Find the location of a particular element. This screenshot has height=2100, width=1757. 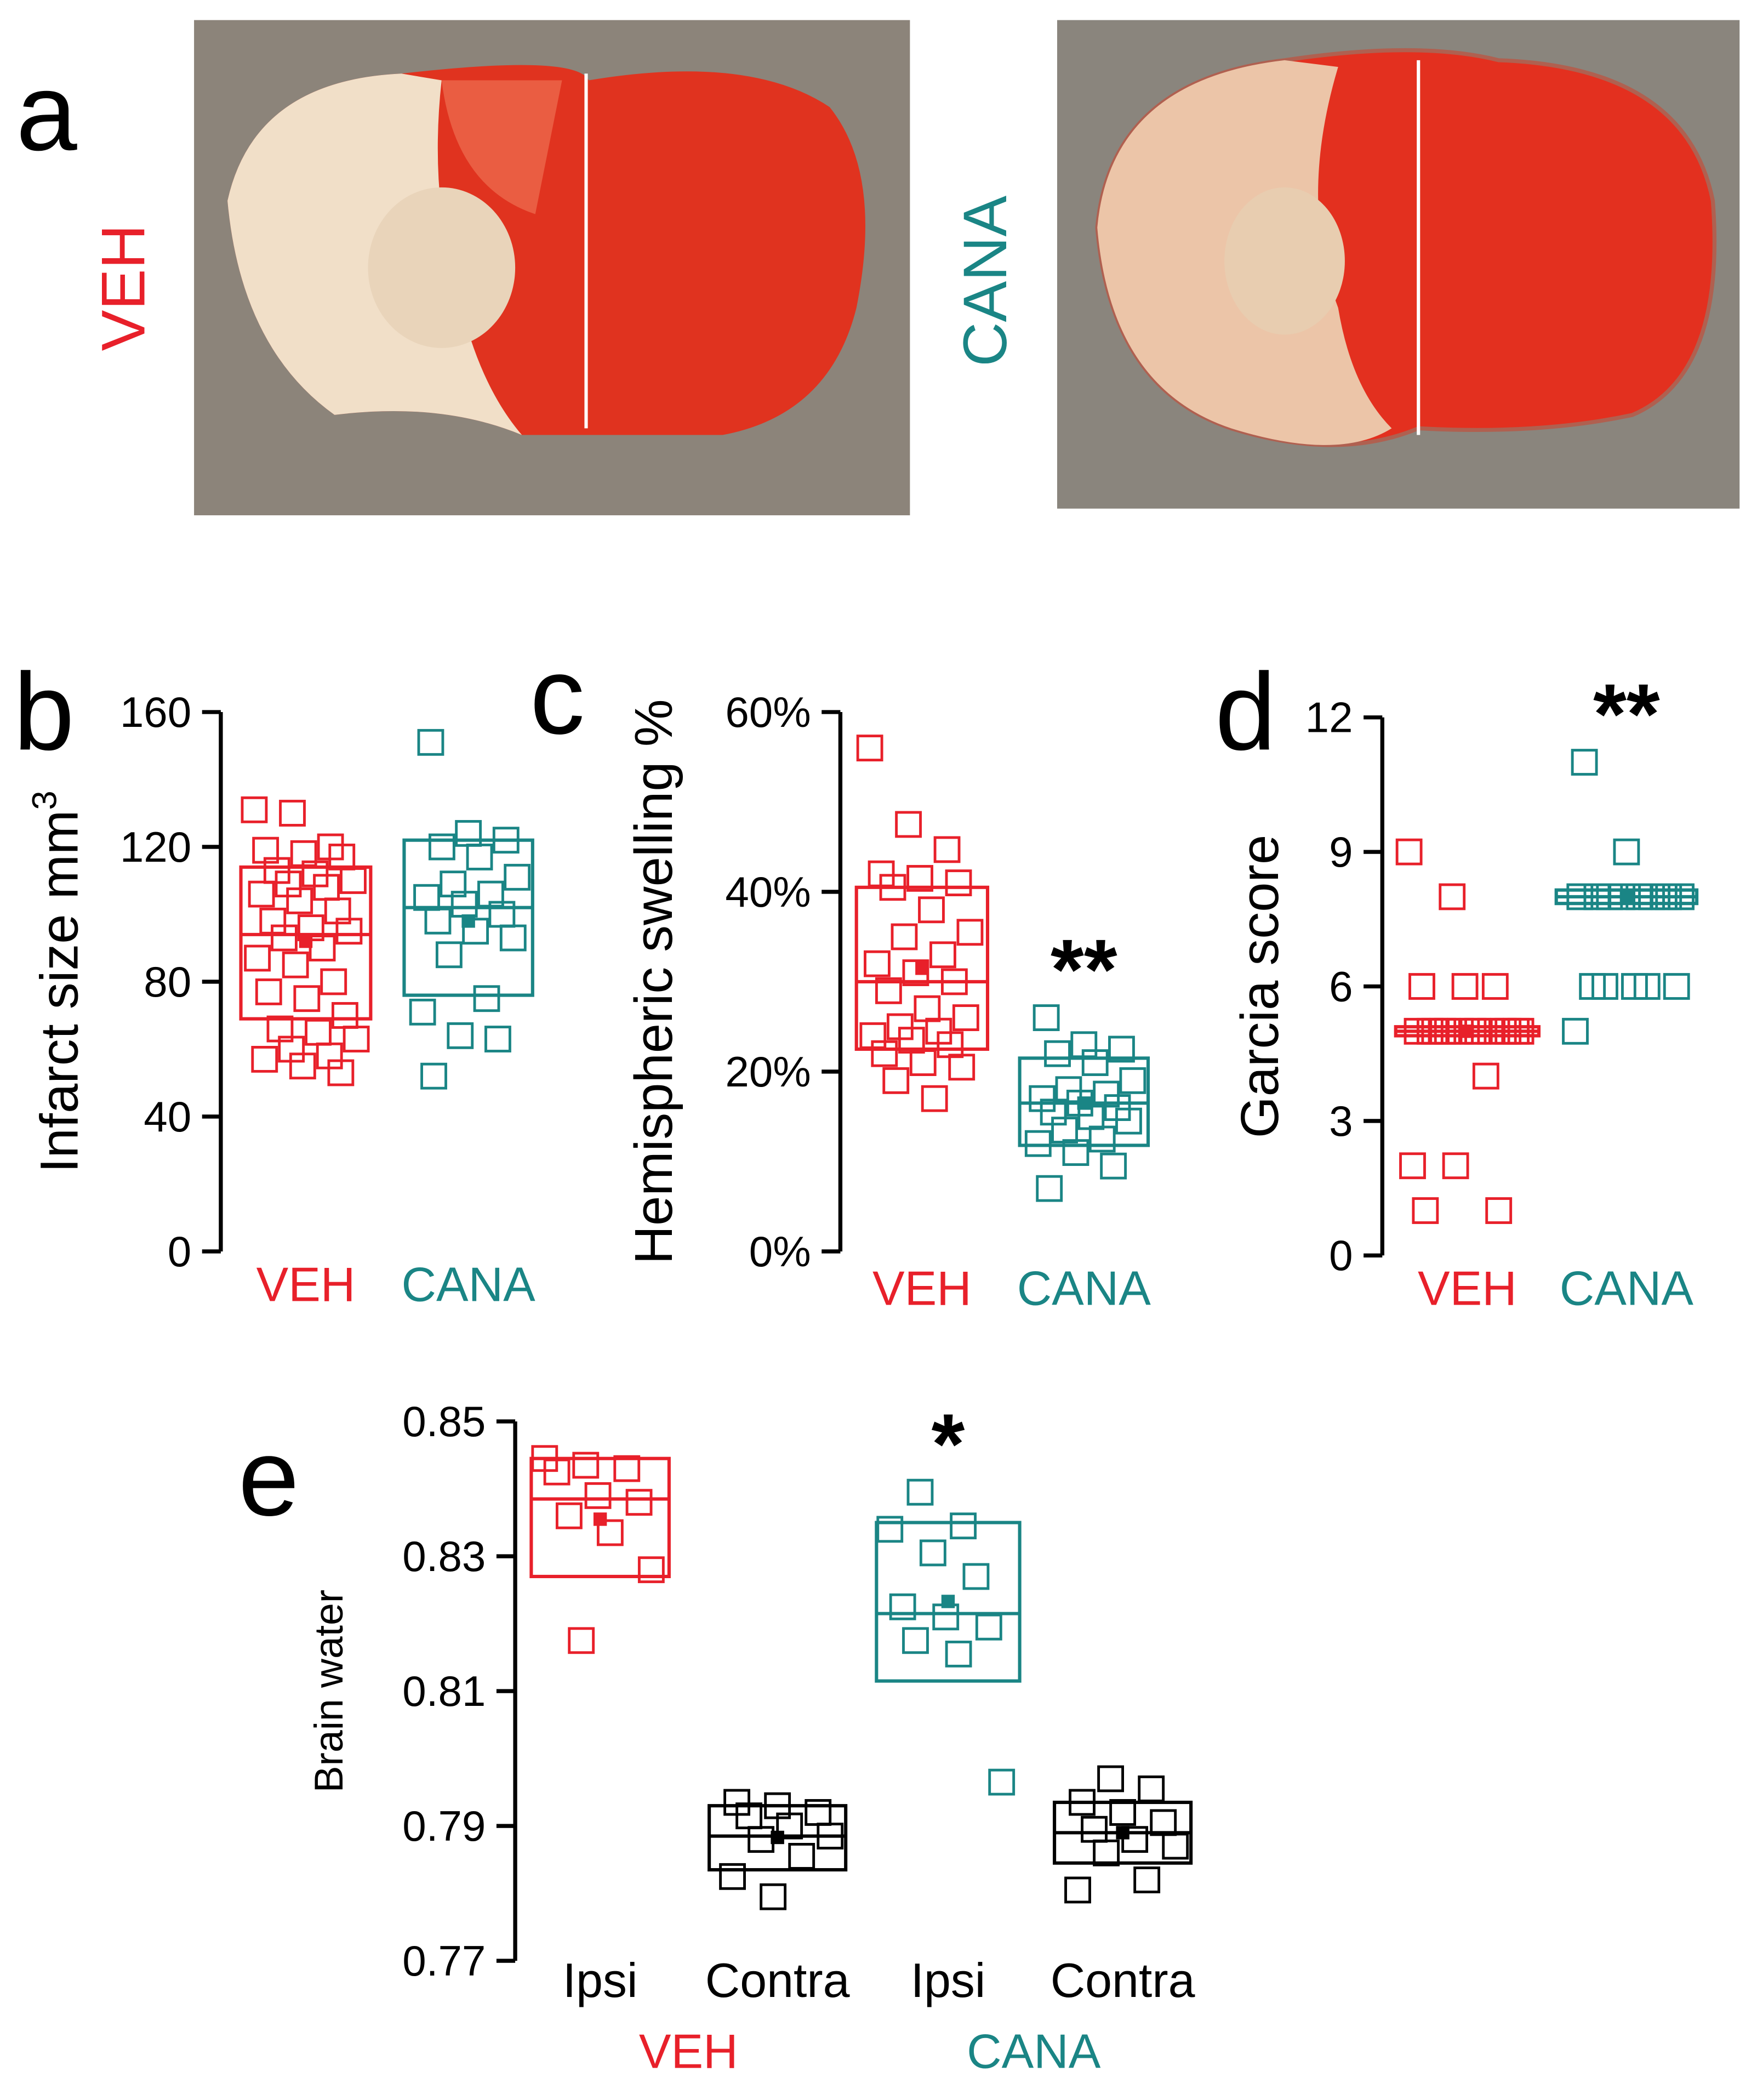

category-label: Contra is located at coordinates (1123, 1980).